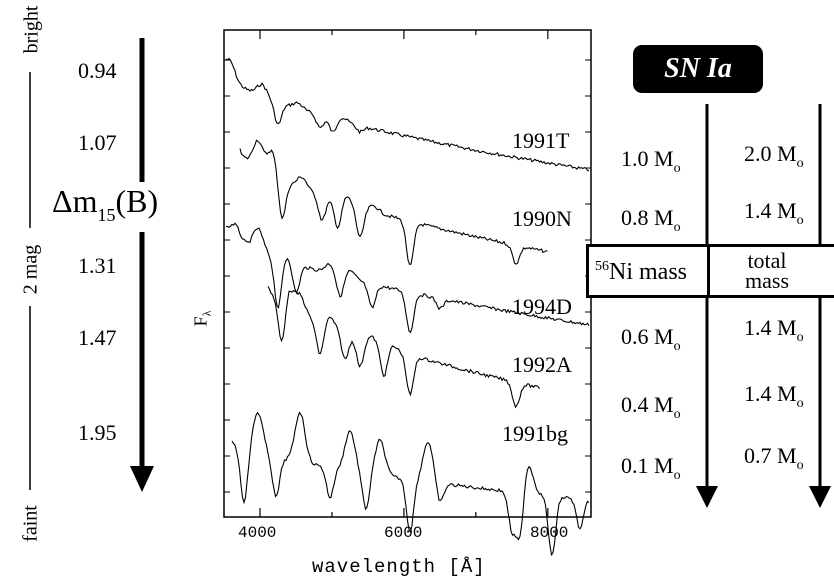  What do you see at coordinates (407, 114) in the screenshot?
I see `spectrum-1991T` at bounding box center [407, 114].